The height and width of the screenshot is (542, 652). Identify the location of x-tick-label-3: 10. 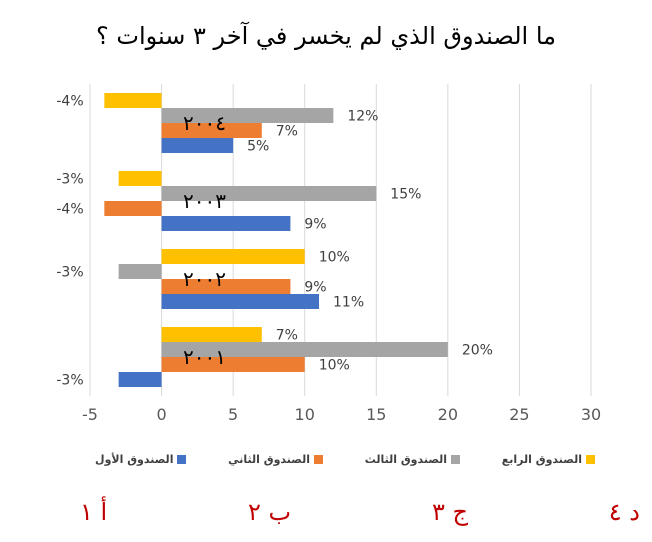
(305, 414).